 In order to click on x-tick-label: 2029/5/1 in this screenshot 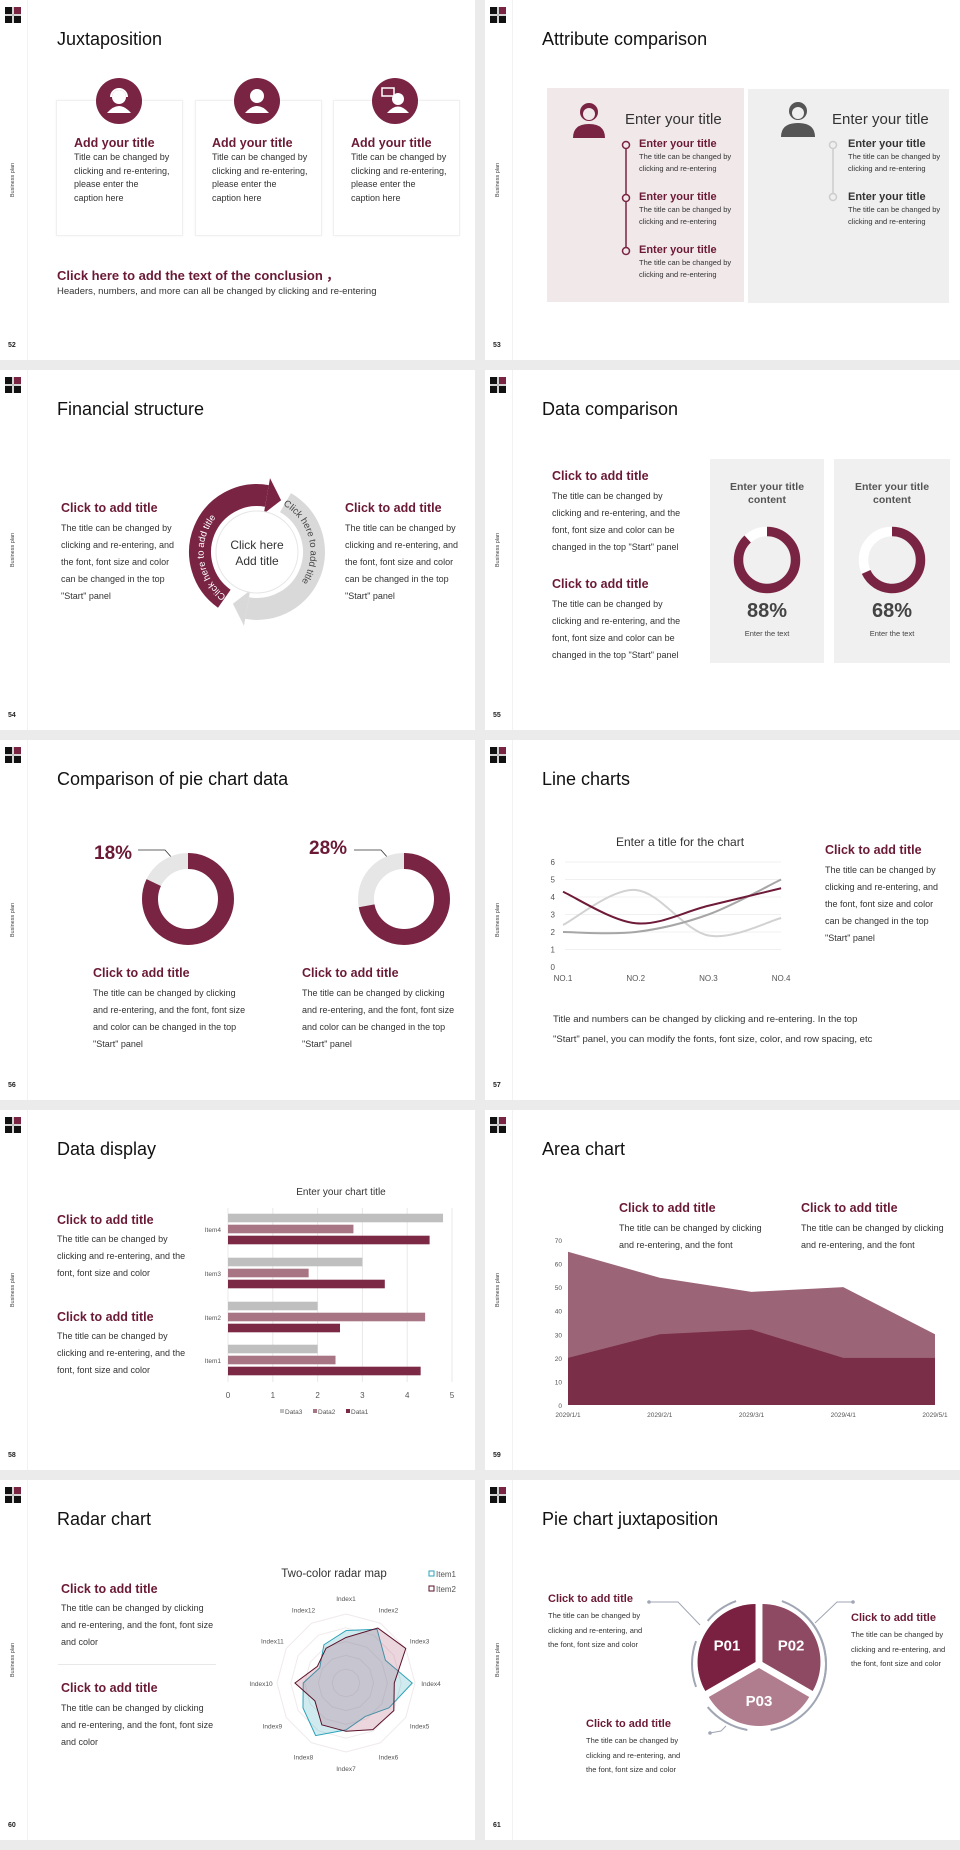, I will do `click(935, 1415)`.